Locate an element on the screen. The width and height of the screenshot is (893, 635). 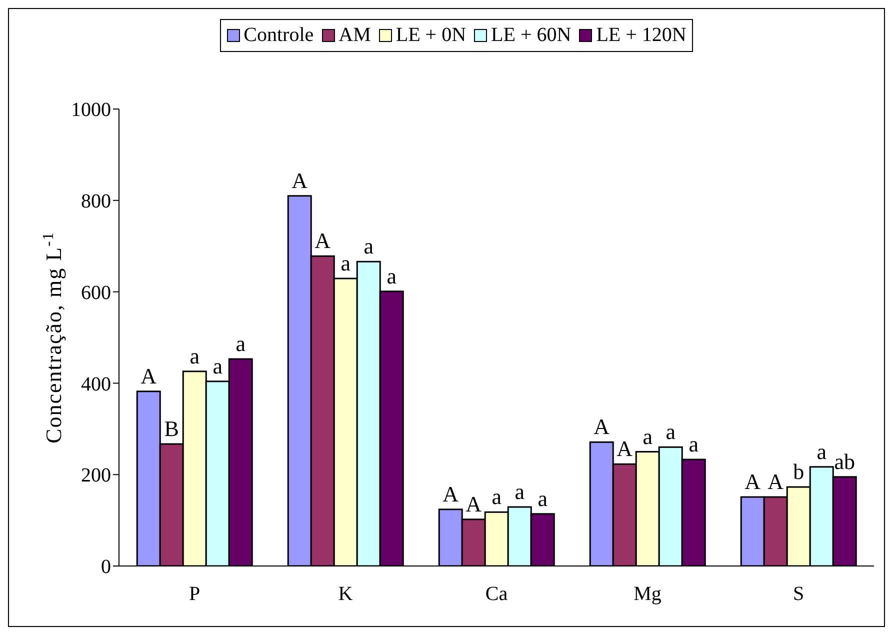
legend-label: AM is located at coordinates (354, 35).